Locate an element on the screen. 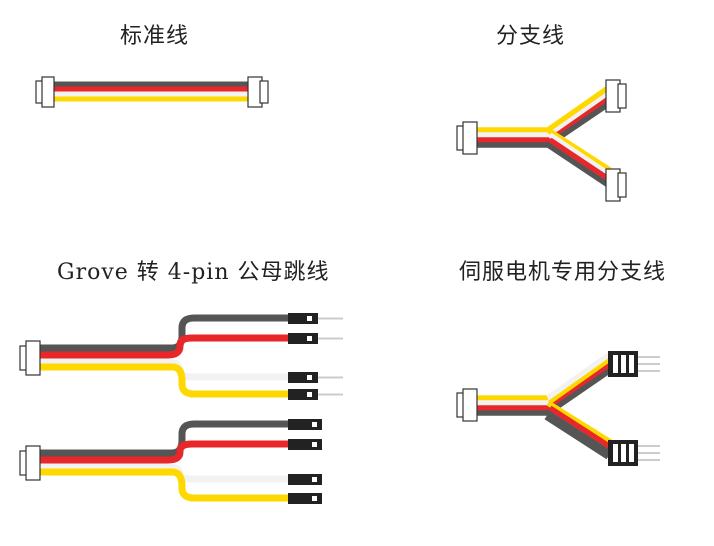 The width and height of the screenshot is (714, 546). split-lower-branch is located at coordinates (579, 157).